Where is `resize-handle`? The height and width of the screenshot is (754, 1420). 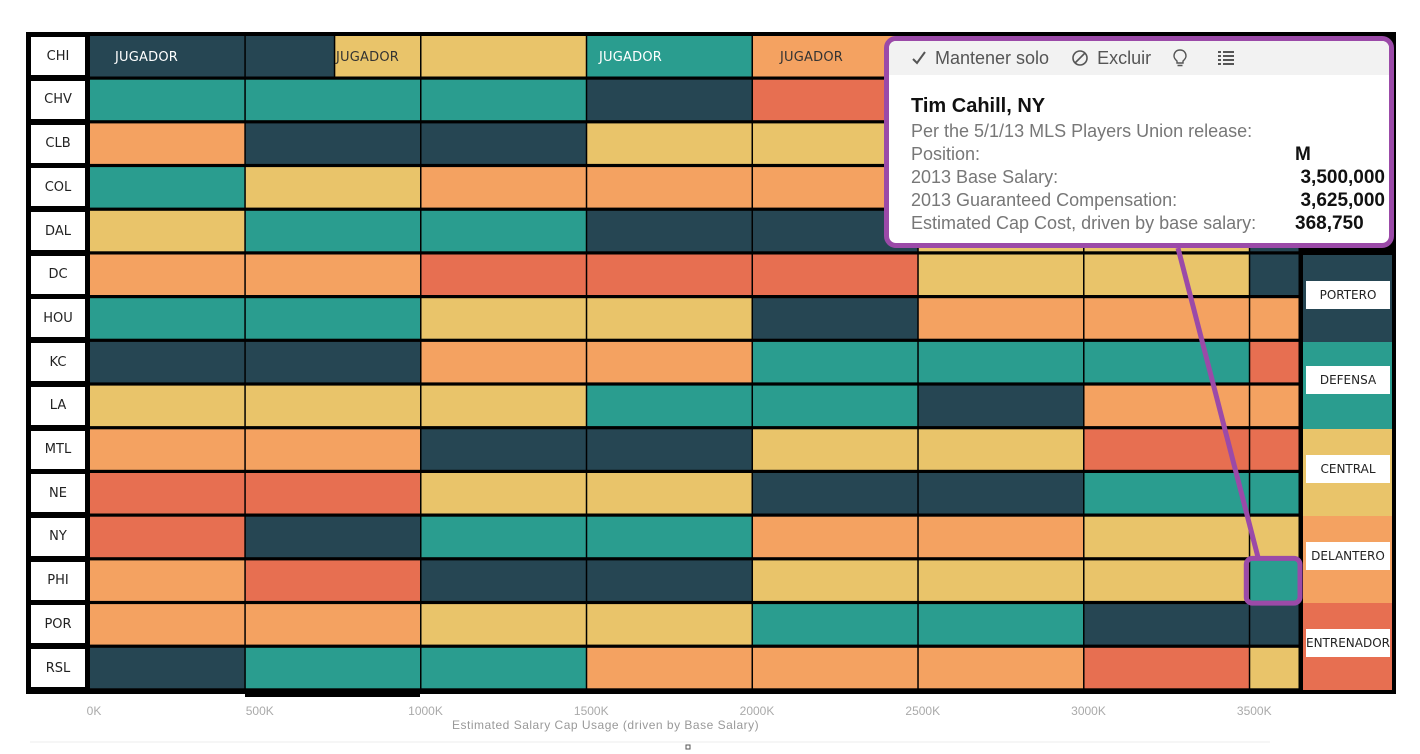 resize-handle is located at coordinates (688, 747).